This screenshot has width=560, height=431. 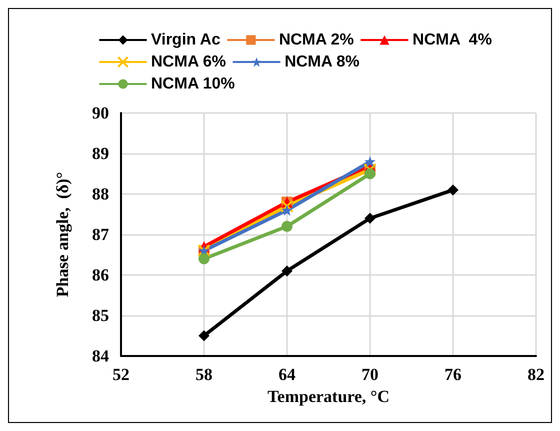 What do you see at coordinates (185, 40) in the screenshot?
I see `legend-label: Virgin Ac` at bounding box center [185, 40].